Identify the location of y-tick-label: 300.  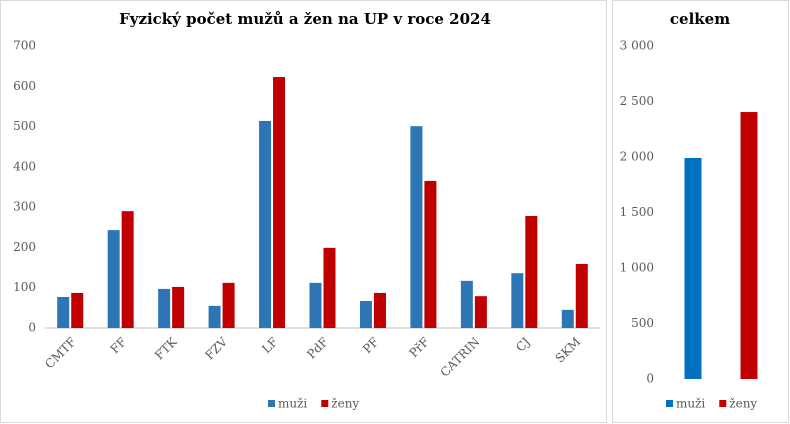
(24, 207).